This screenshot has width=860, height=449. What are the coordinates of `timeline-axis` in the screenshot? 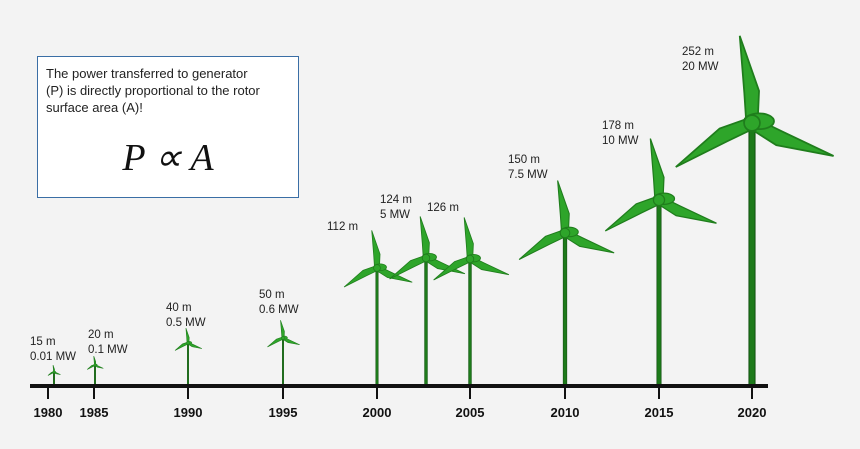 It's located at (399, 386).